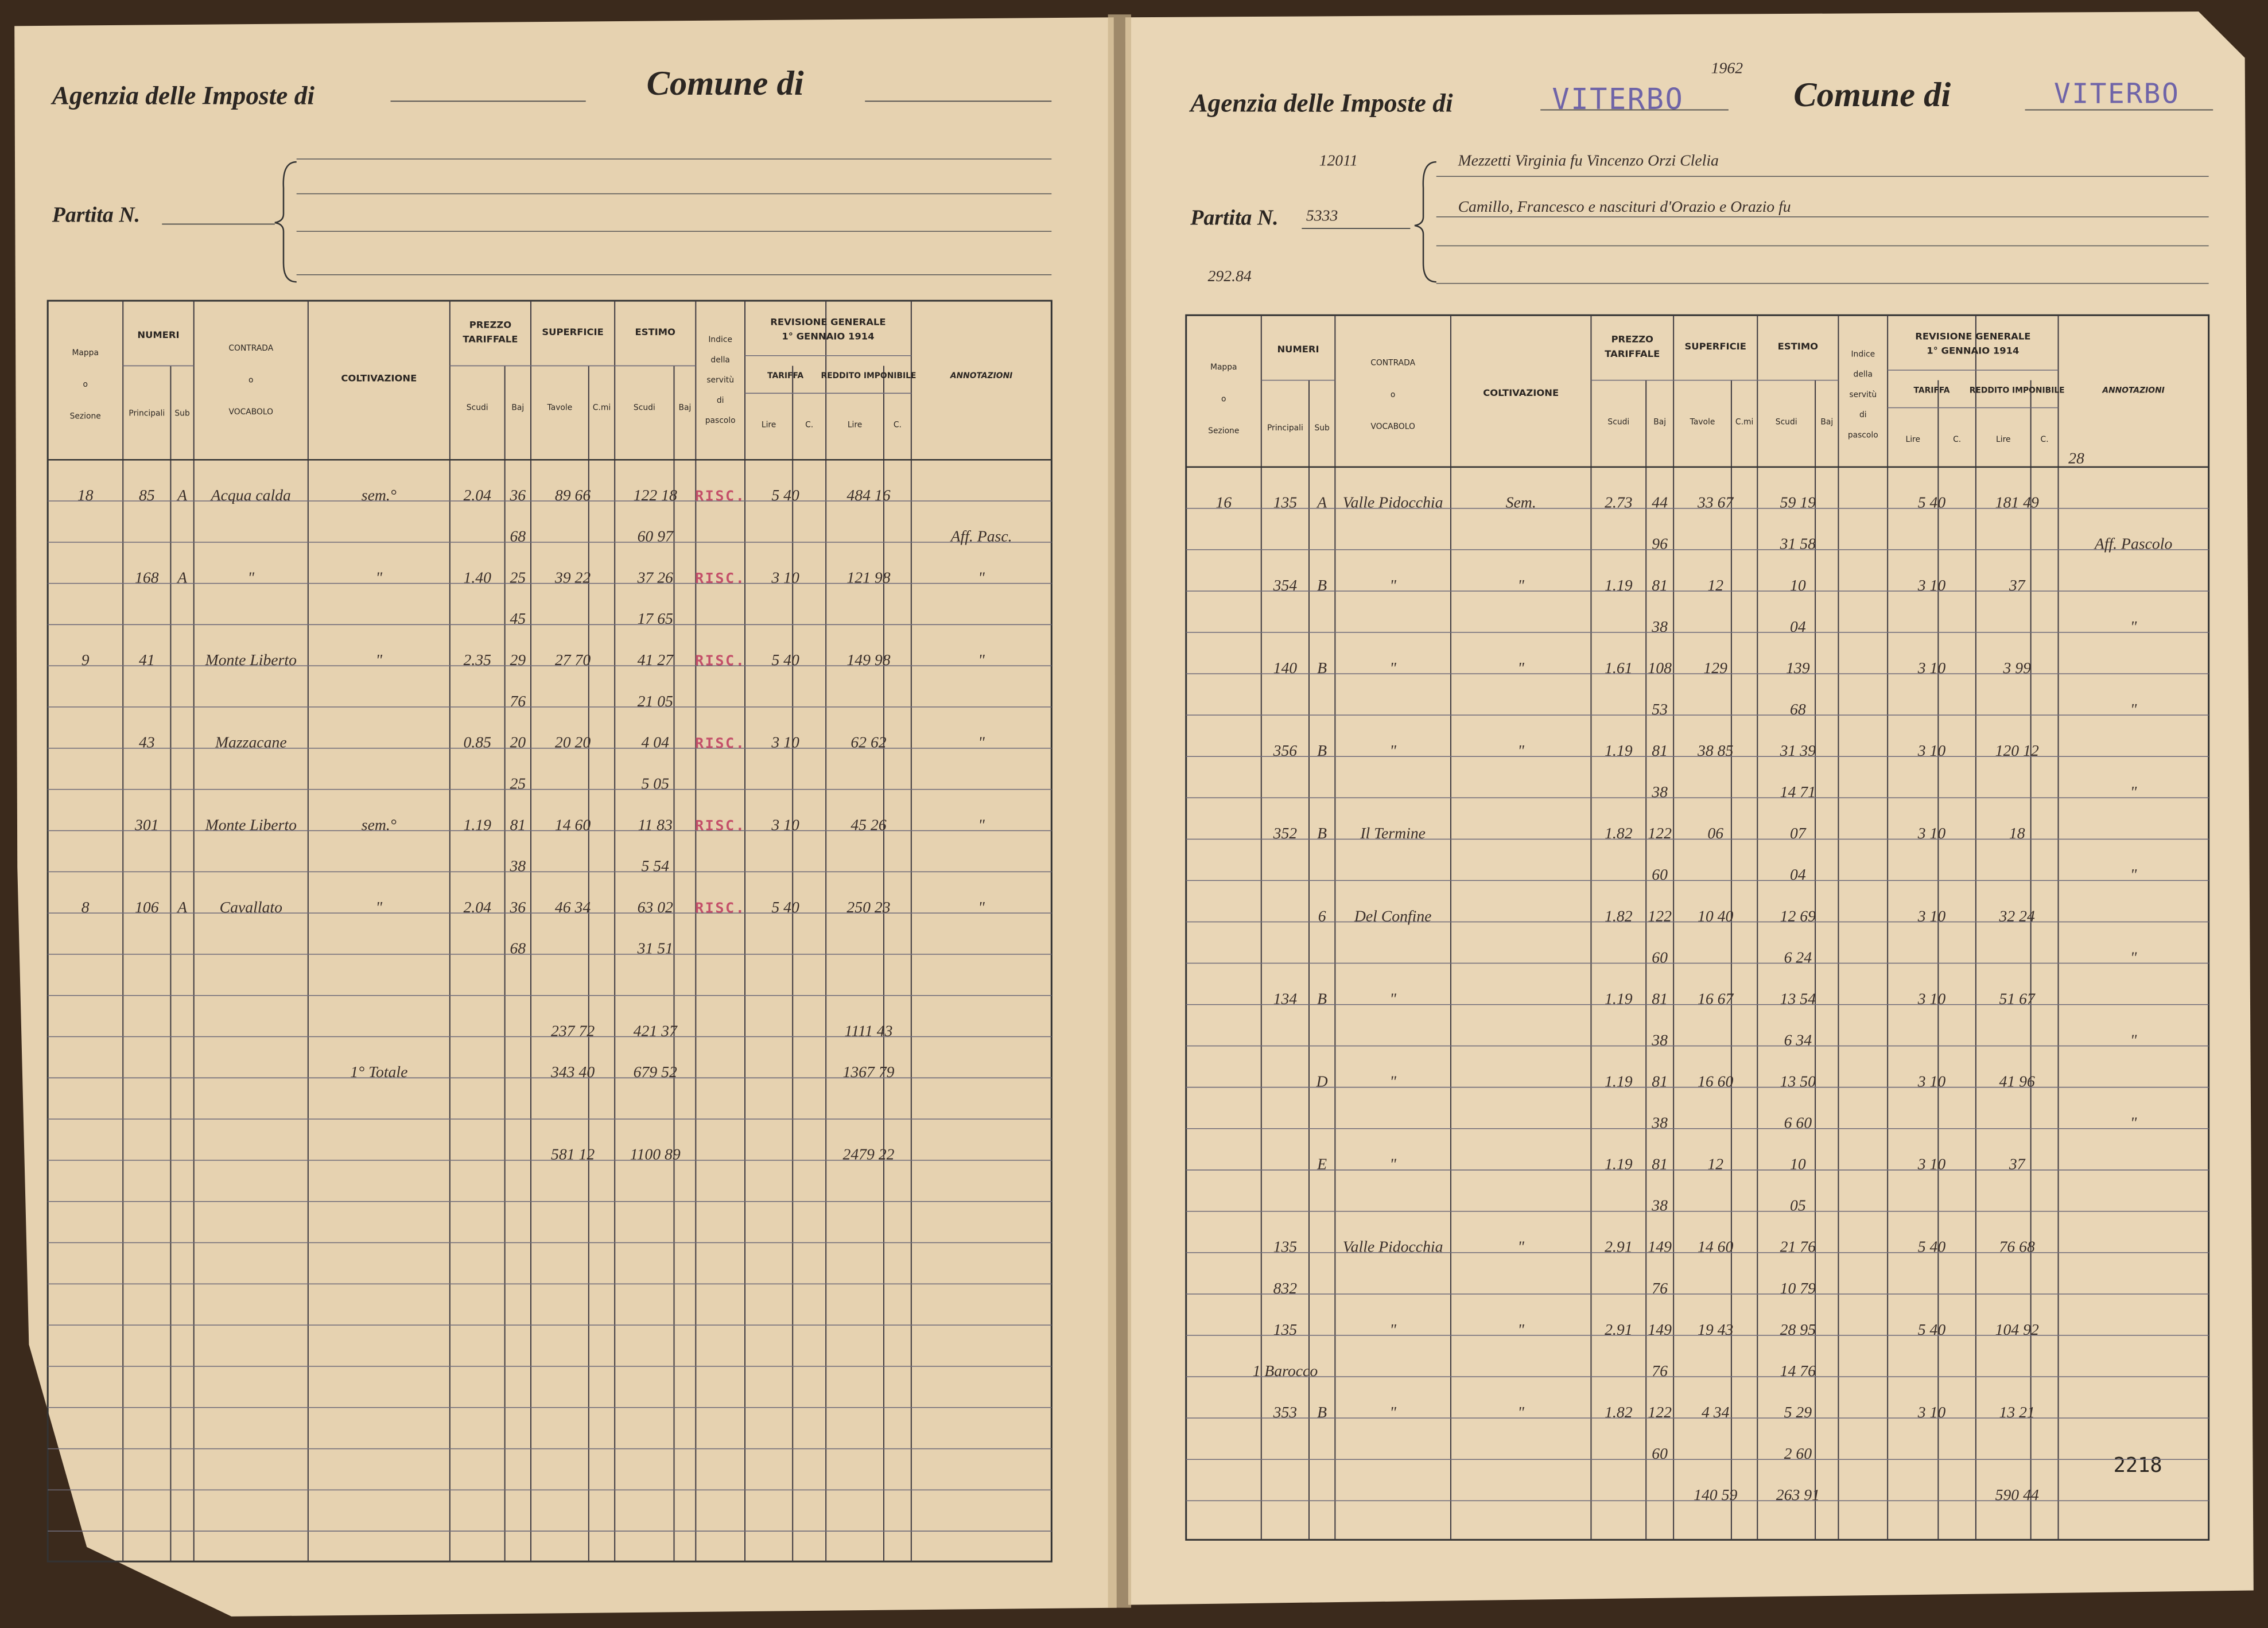  What do you see at coordinates (146, 824) in the screenshot?
I see `entry: 301` at bounding box center [146, 824].